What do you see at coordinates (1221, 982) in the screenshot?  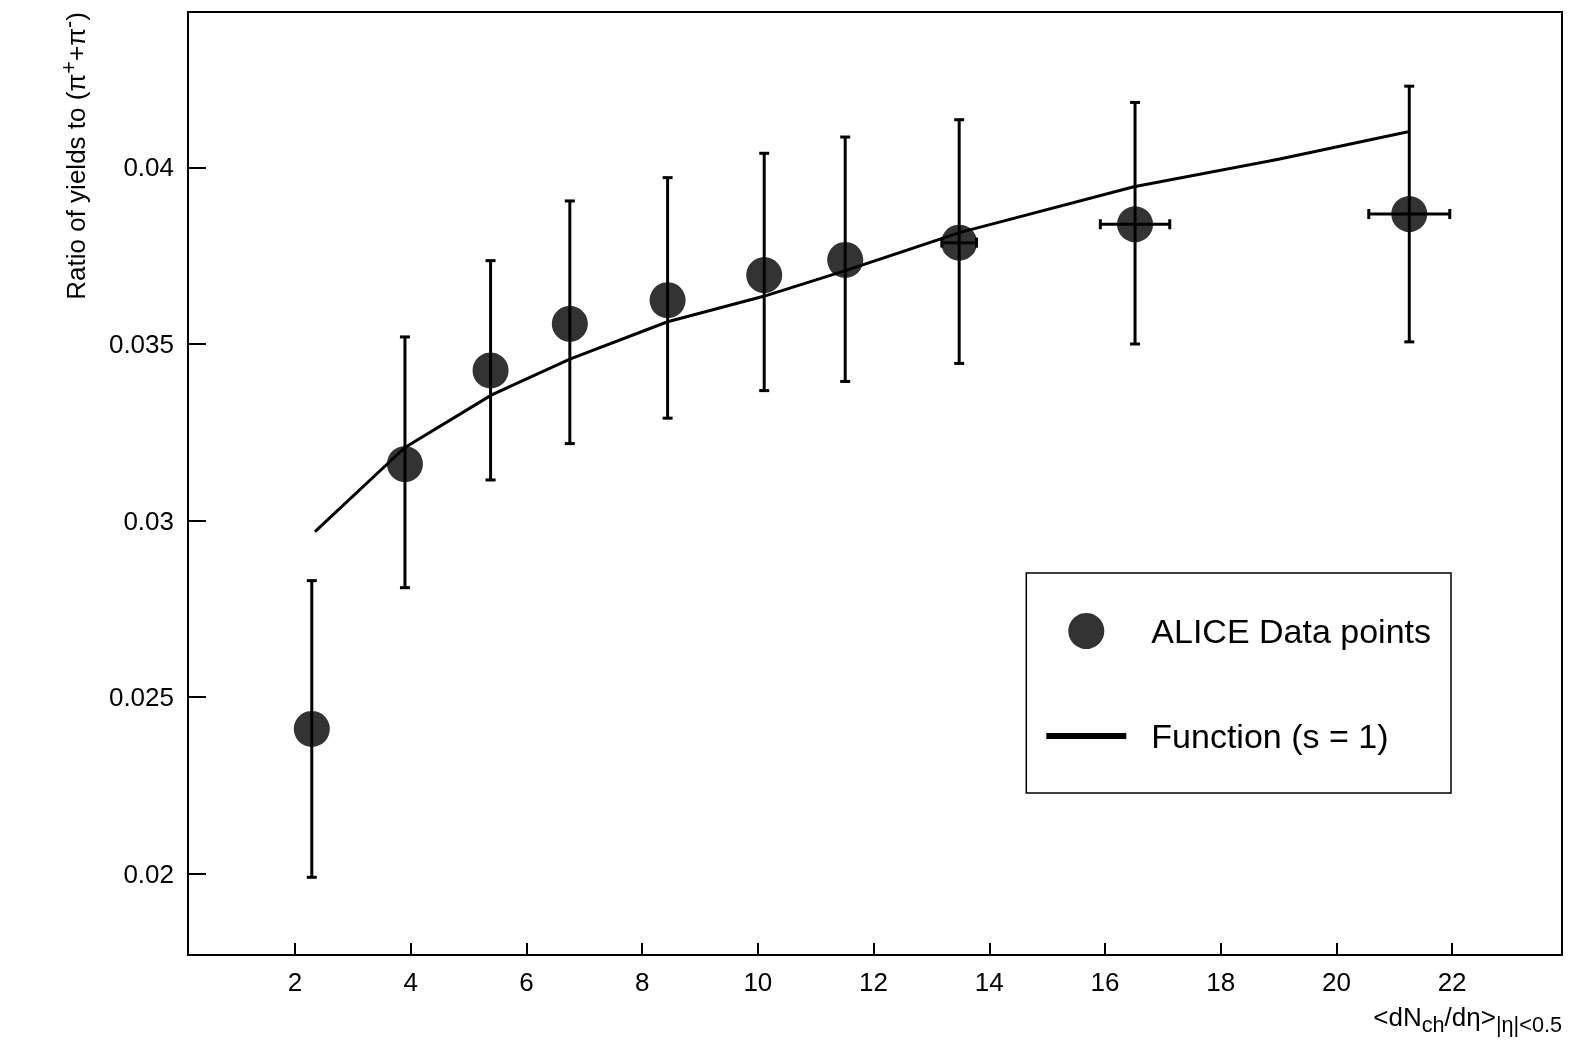 I see `x-tick-label: 18` at bounding box center [1221, 982].